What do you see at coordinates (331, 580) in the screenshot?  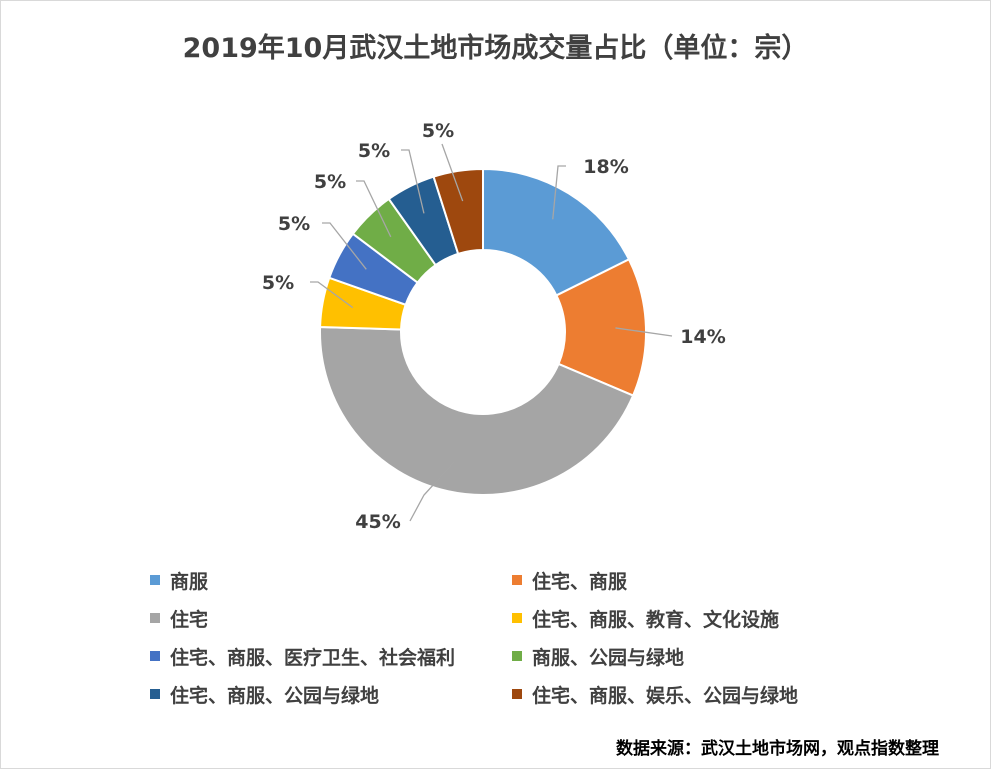 I see `legend-item-0: 商服` at bounding box center [331, 580].